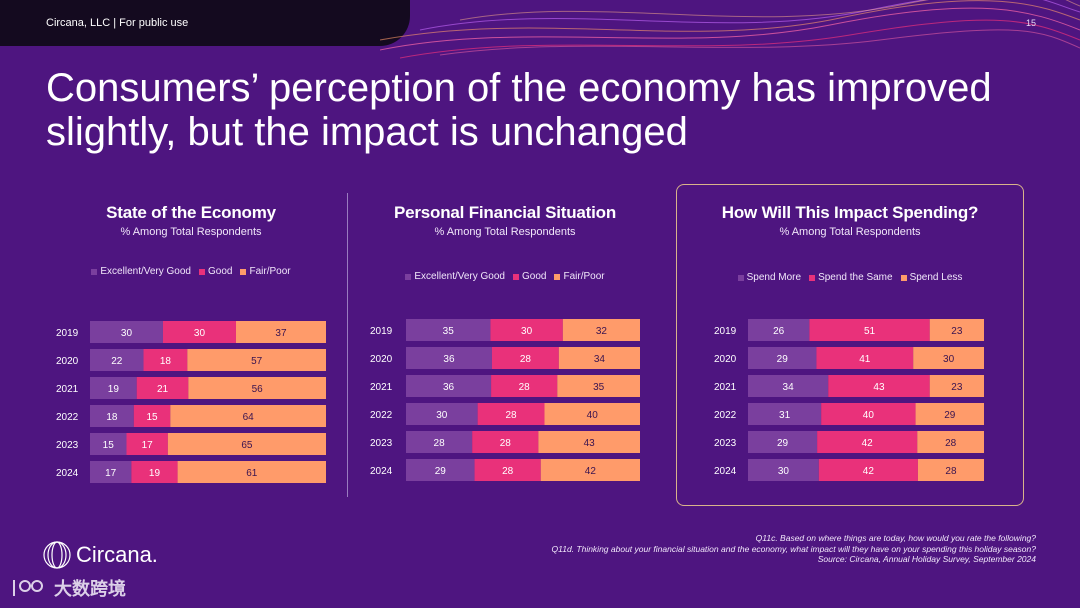  I want to click on data-label: 15, so click(152, 417).